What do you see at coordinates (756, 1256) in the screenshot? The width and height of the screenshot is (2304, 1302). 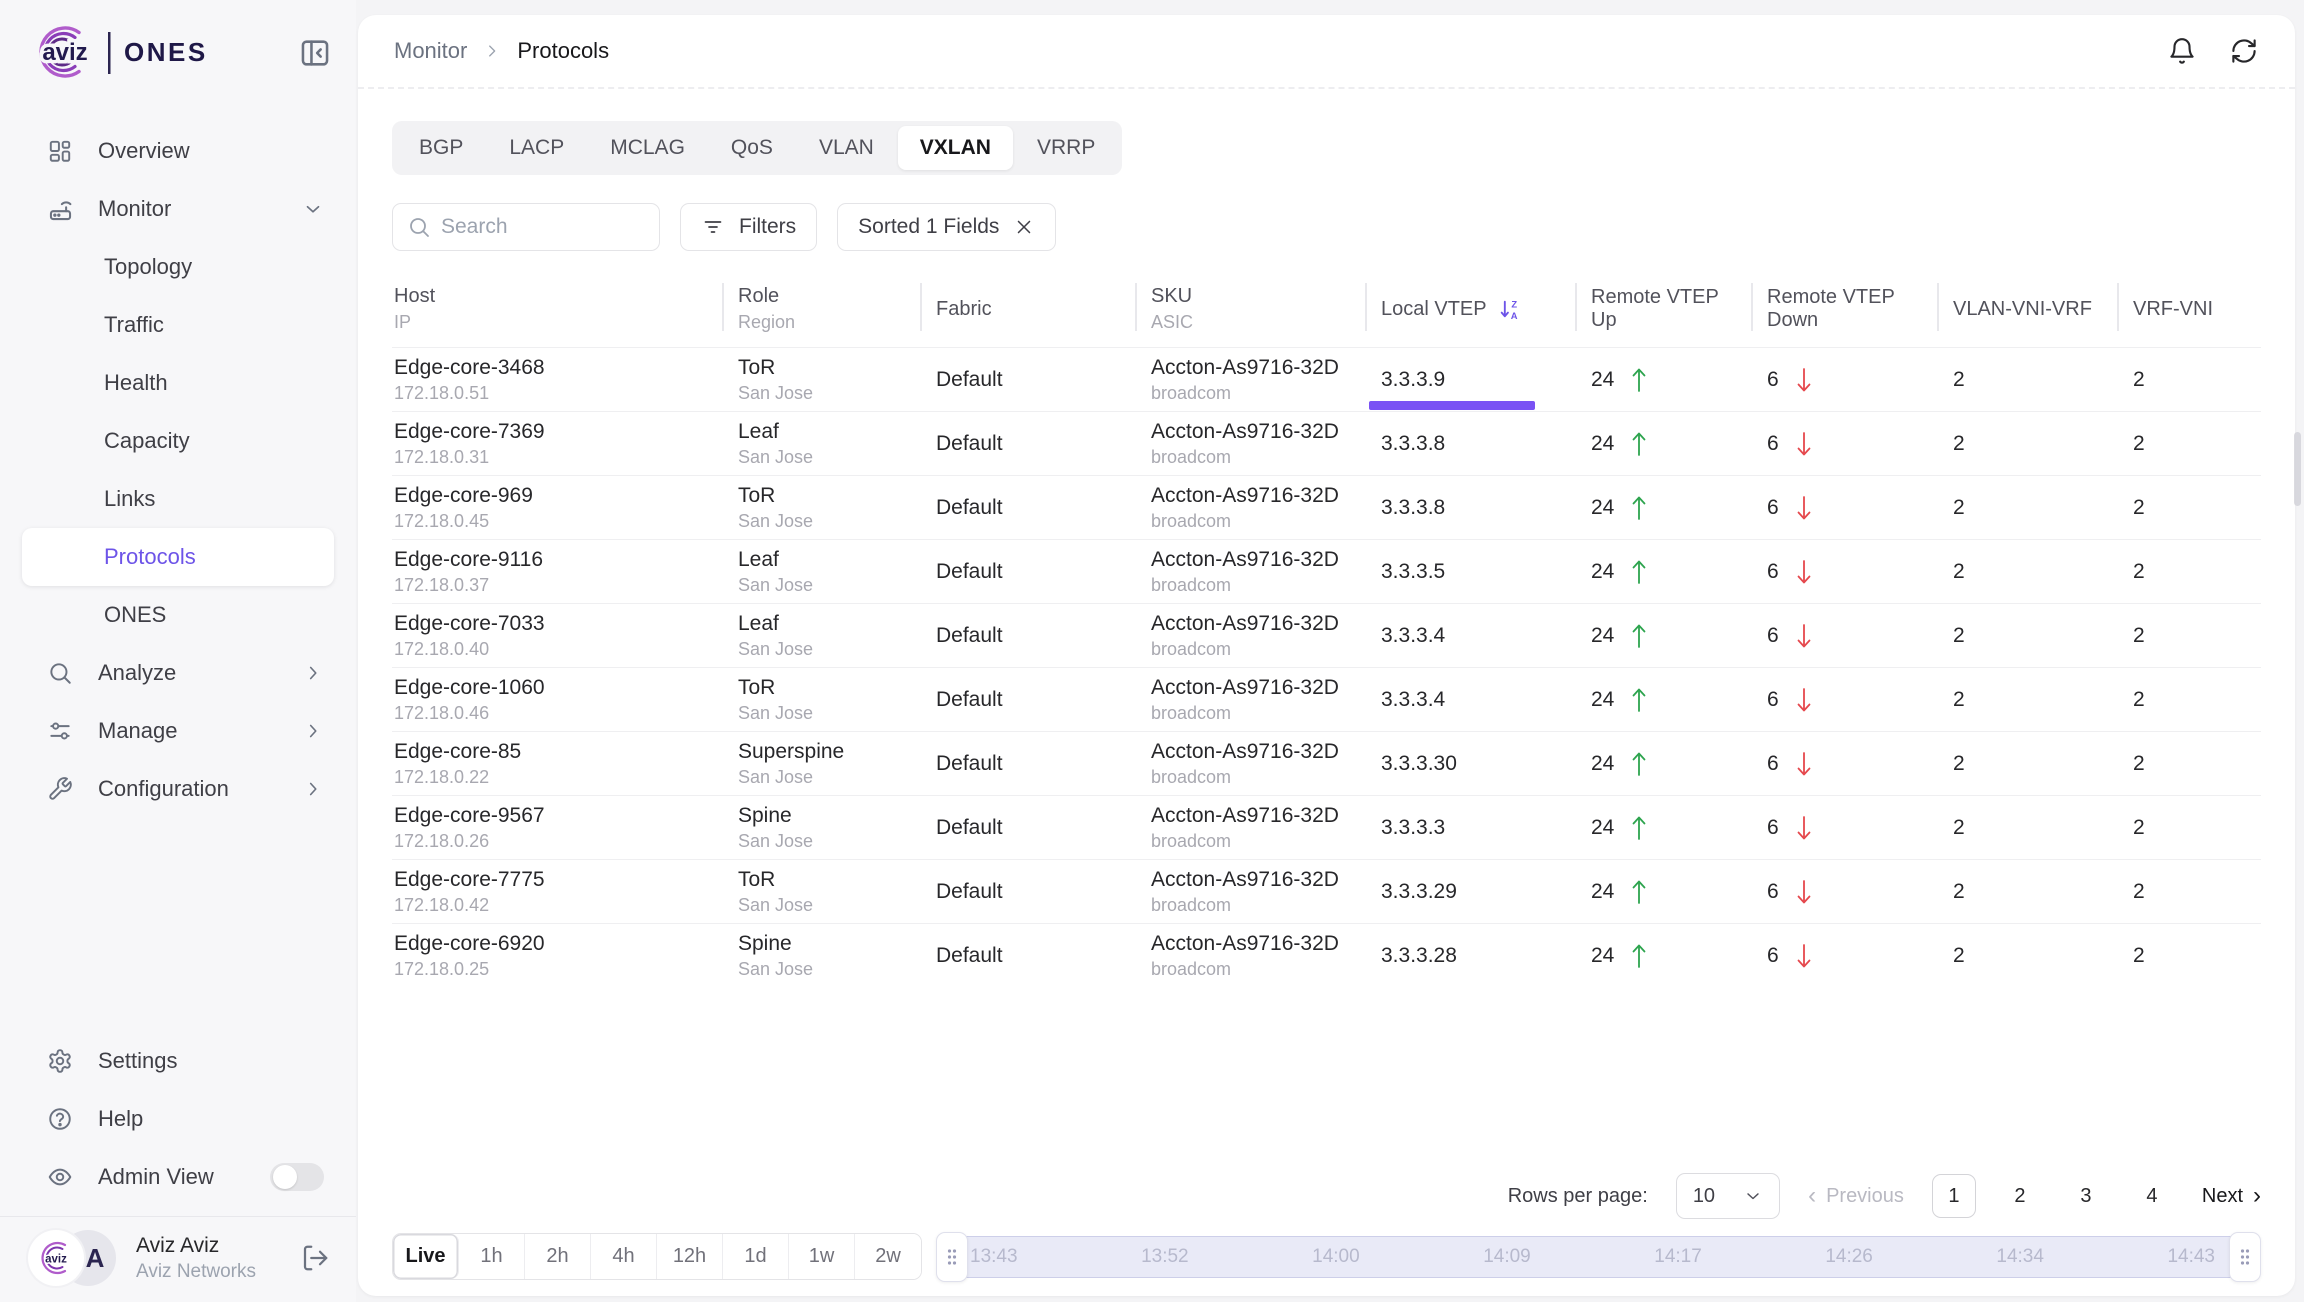 I see `time-range-button: 1d` at bounding box center [756, 1256].